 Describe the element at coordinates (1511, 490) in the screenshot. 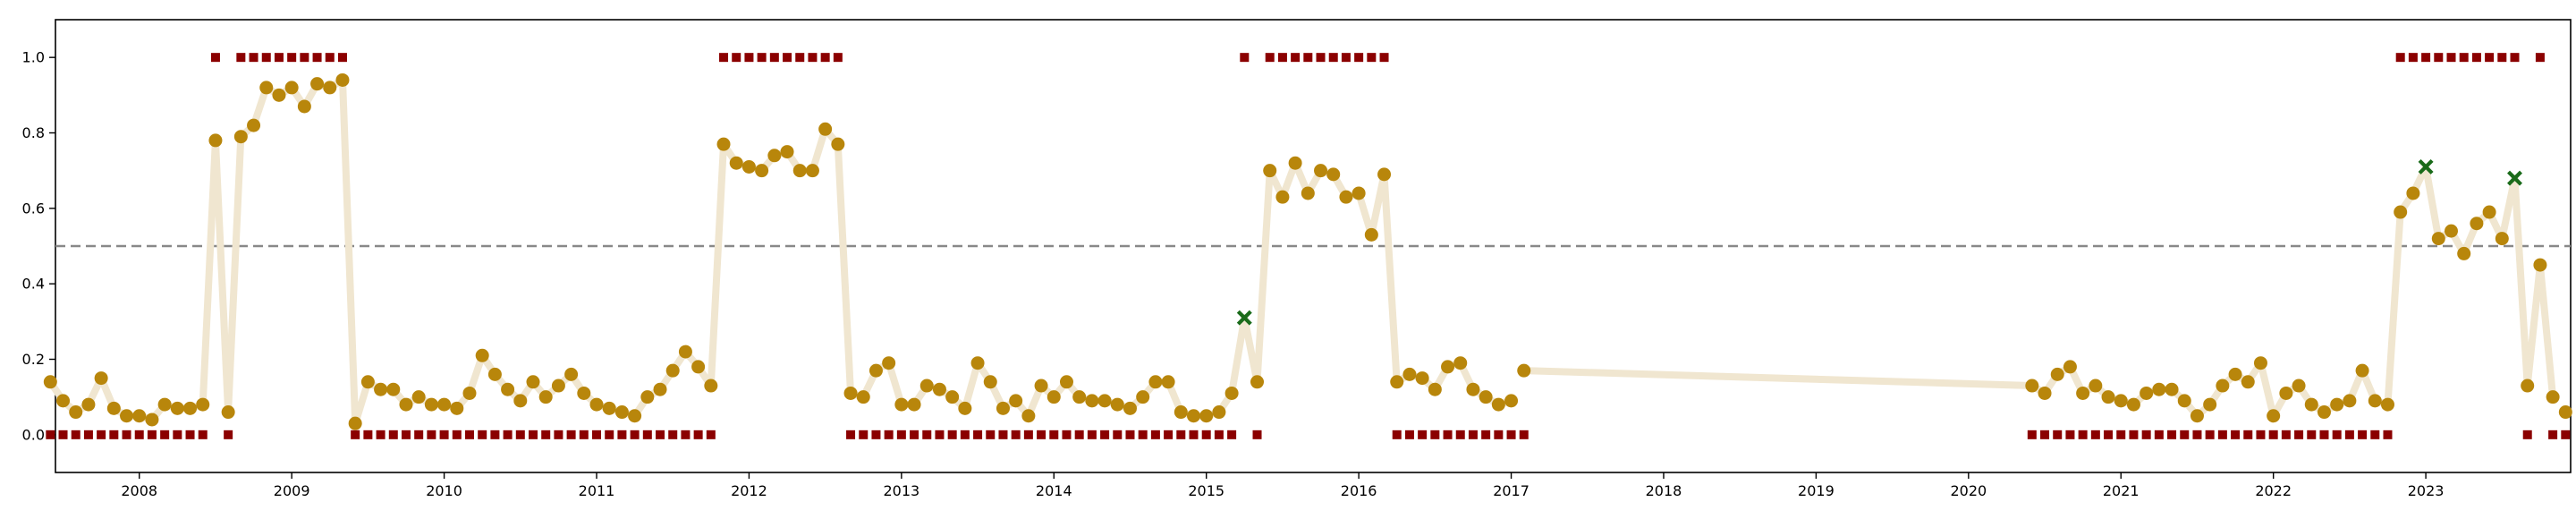

I see `x-tick-label: 2017` at that location.